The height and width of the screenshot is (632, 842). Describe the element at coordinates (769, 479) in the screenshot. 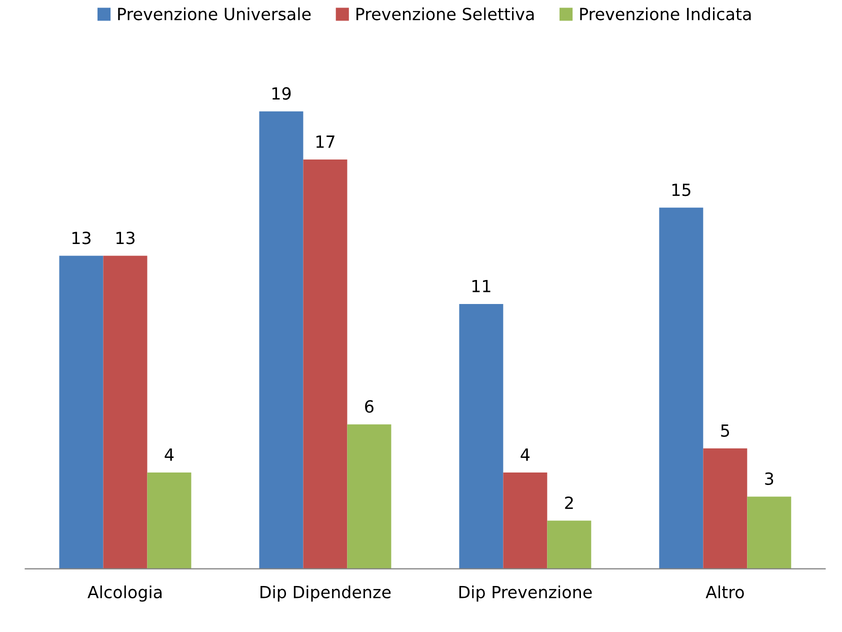

I see `data-label: 3` at that location.